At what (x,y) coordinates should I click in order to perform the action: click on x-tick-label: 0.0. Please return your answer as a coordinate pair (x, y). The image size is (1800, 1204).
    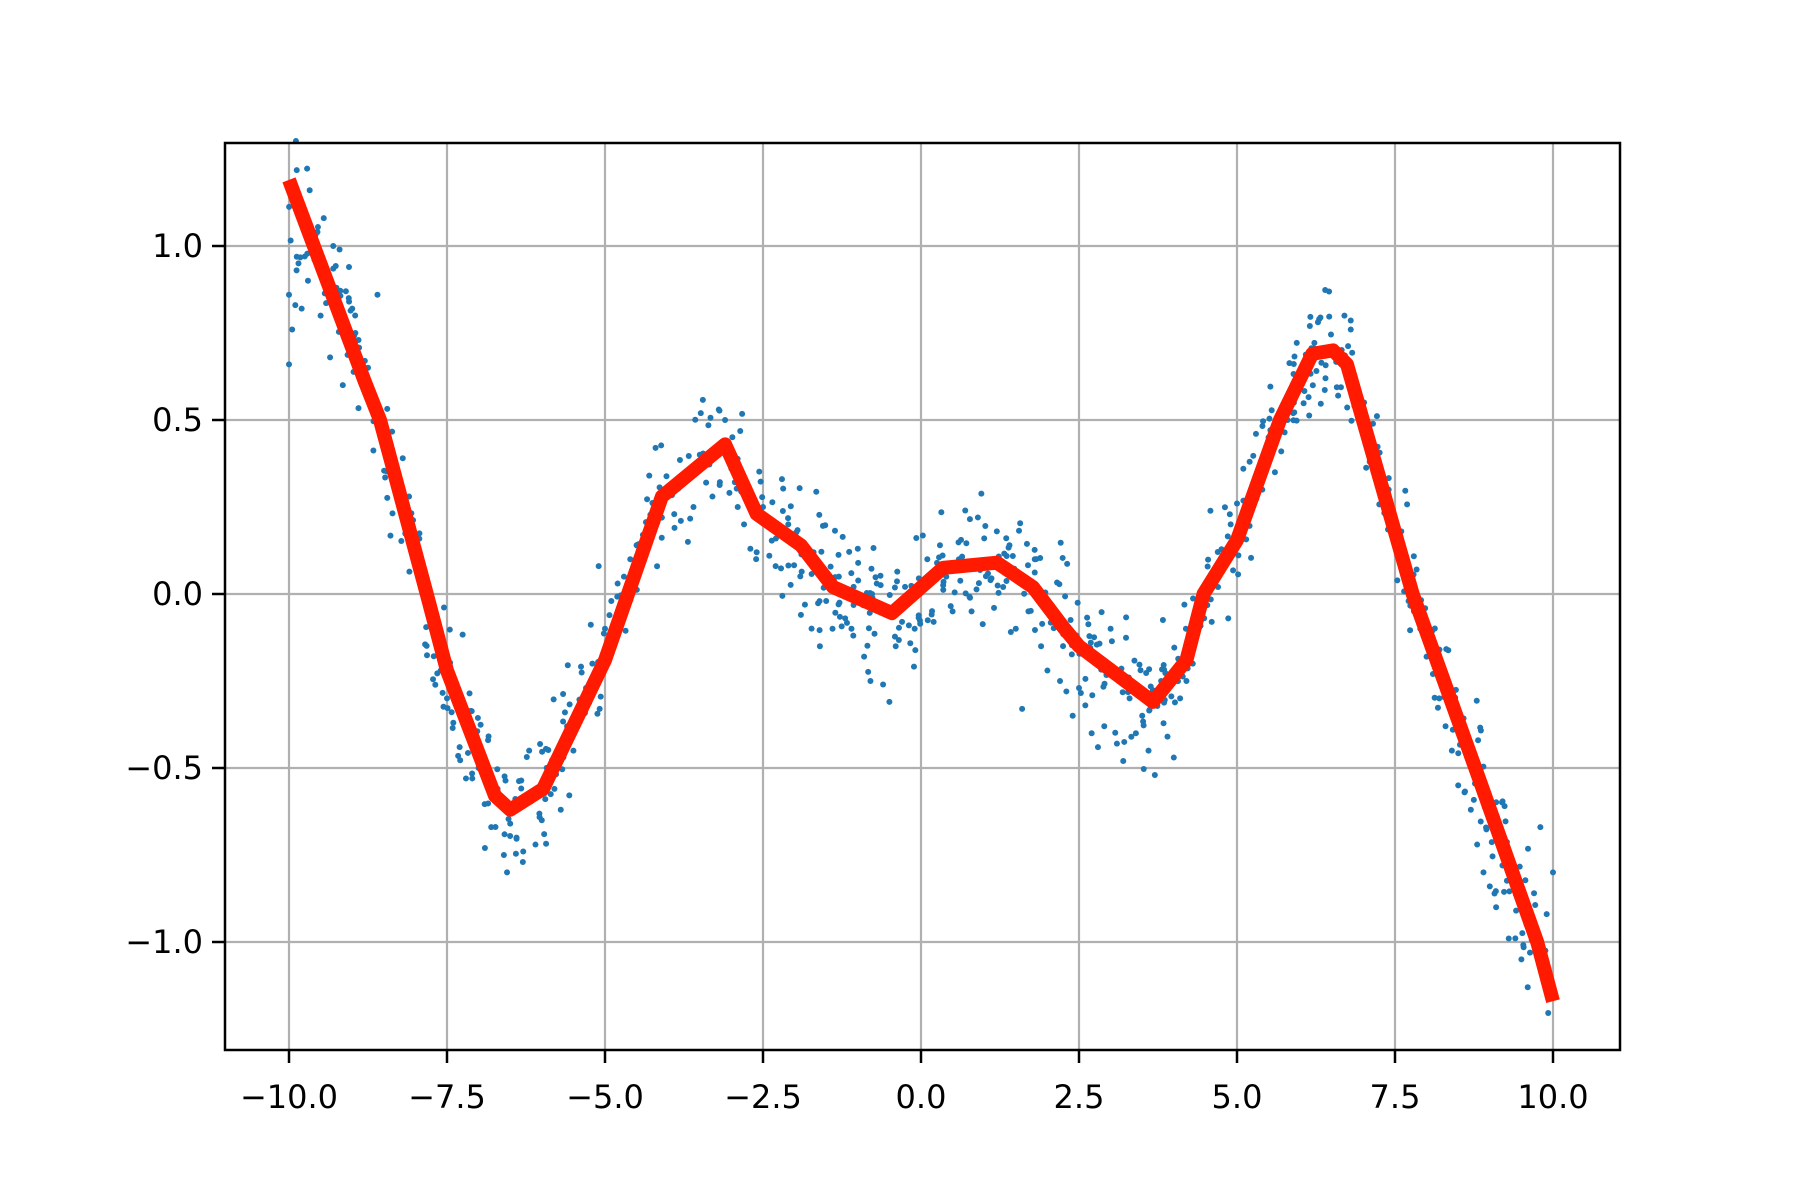
    Looking at the image, I should click on (921, 1097).